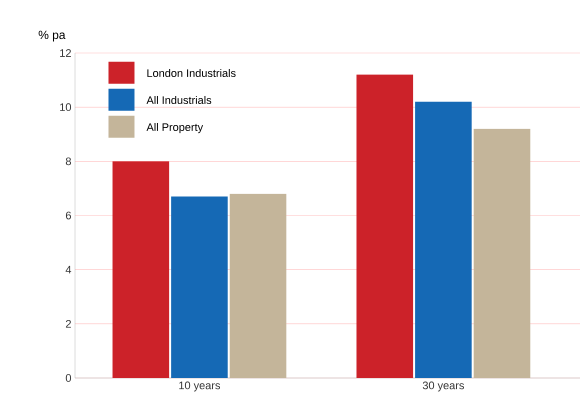 This screenshot has width=582, height=401. Describe the element at coordinates (69, 378) in the screenshot. I see `y-tick-label: 0` at that location.